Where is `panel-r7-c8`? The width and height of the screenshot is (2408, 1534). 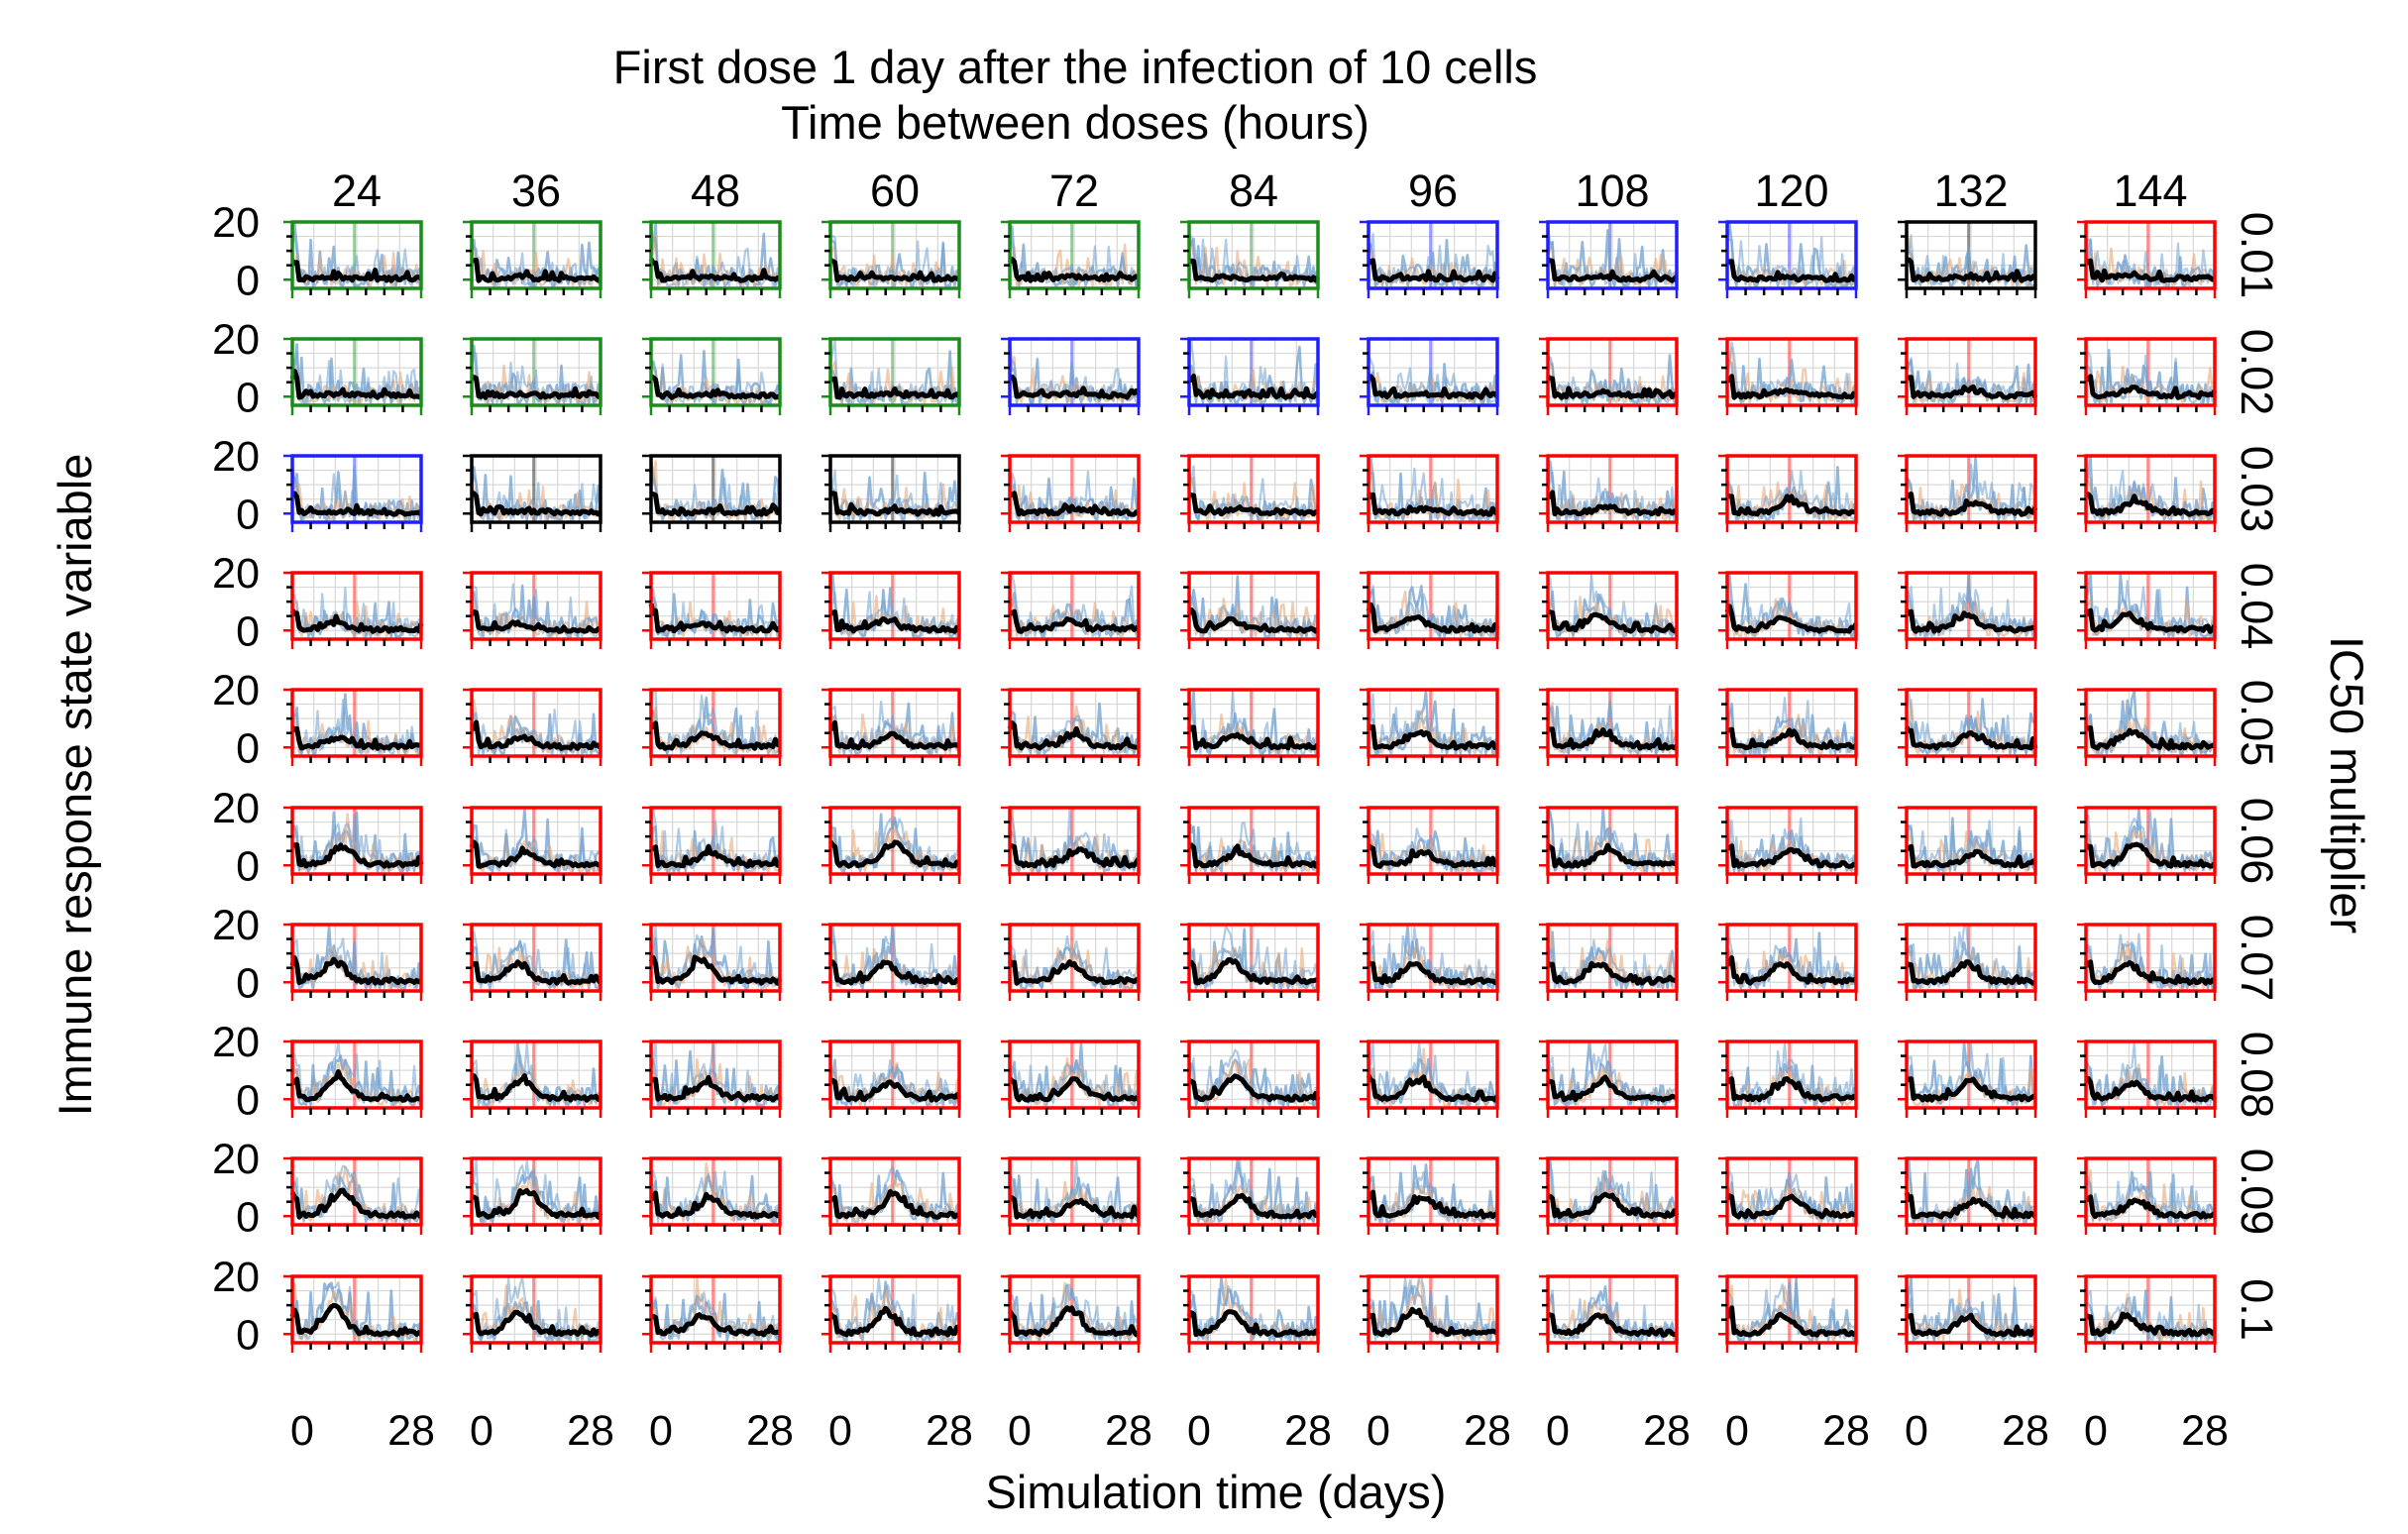
panel-r7-c8 is located at coordinates (1788, 1079).